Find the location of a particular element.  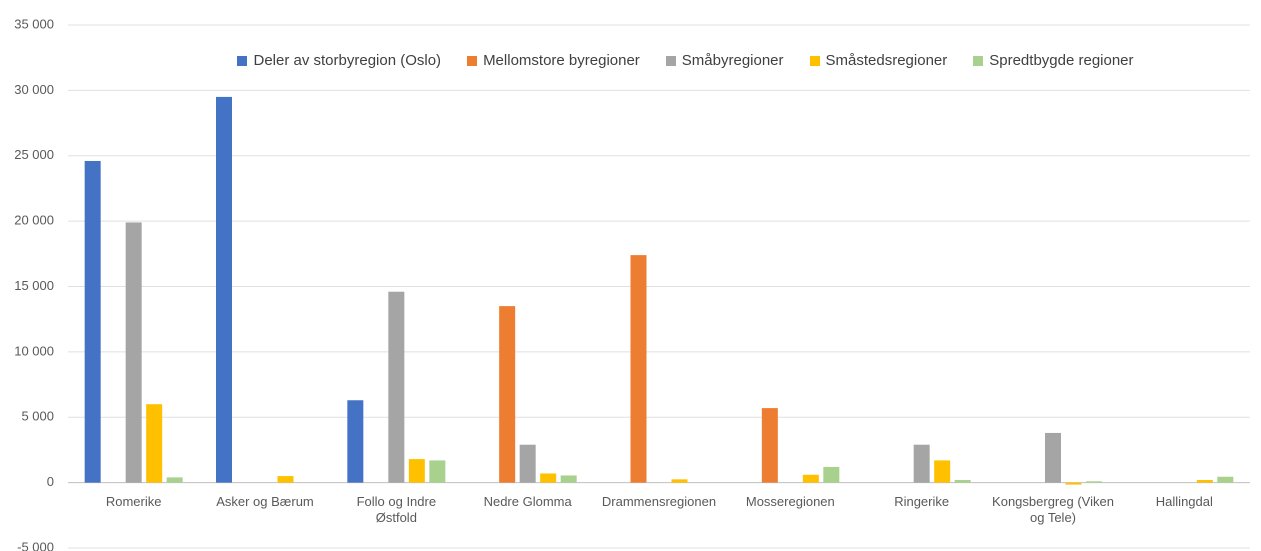

y-tick-label: 5 000 is located at coordinates (37, 416).